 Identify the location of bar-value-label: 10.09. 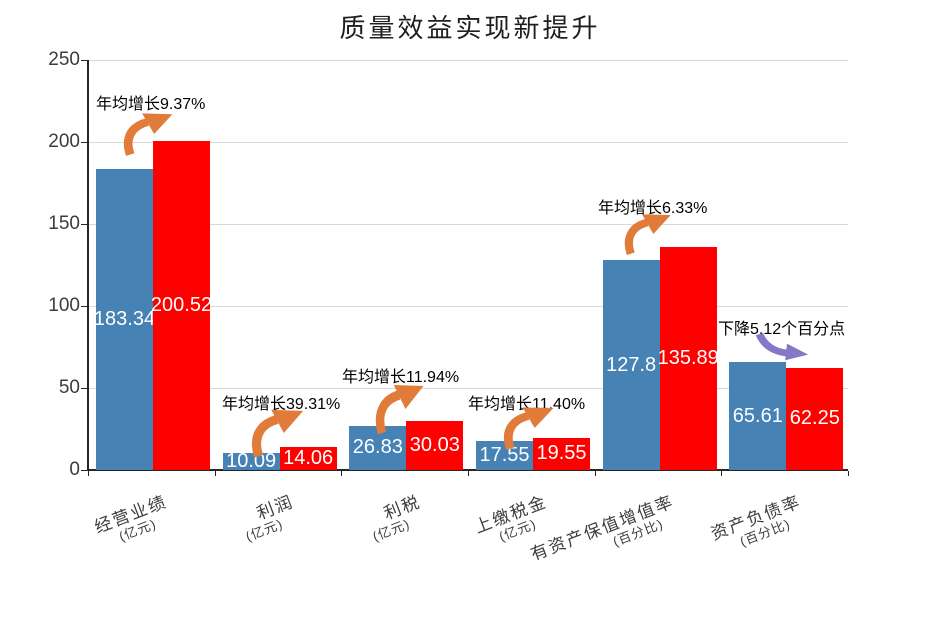
(251, 461).